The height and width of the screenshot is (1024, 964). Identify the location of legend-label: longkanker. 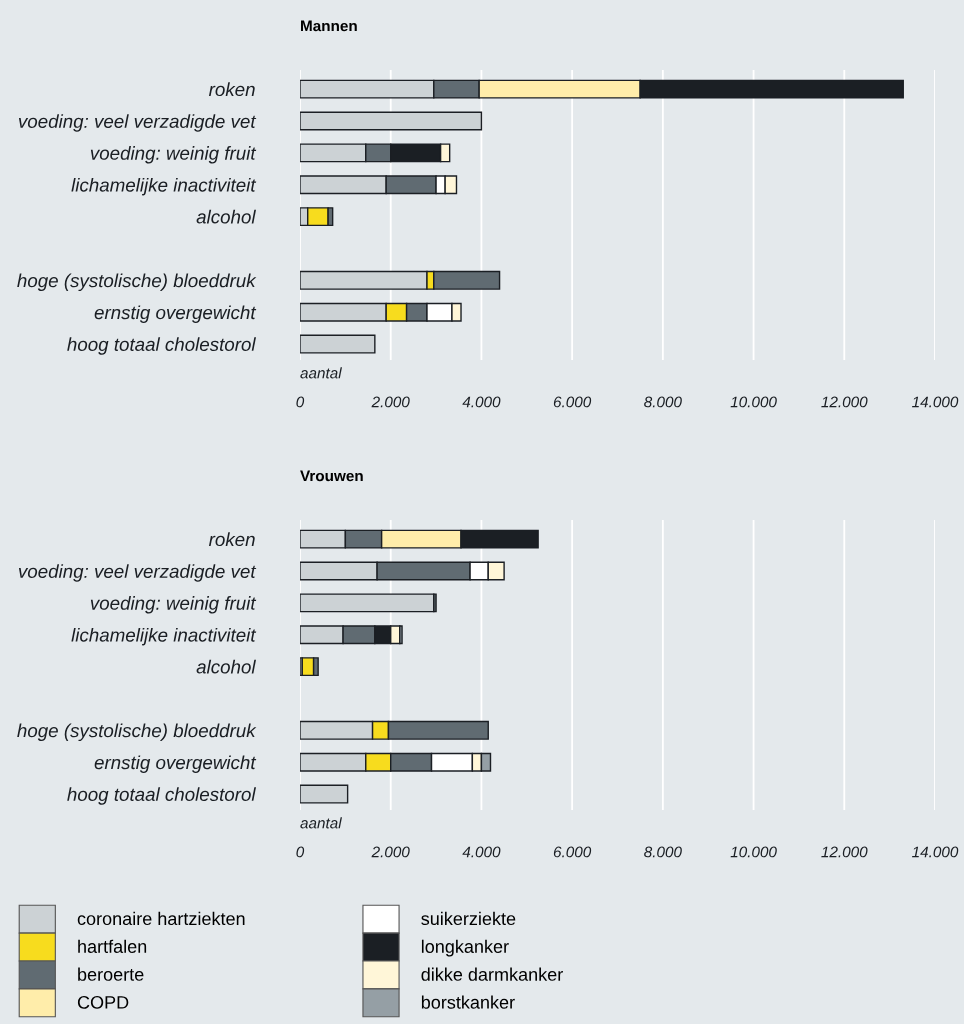
(465, 948).